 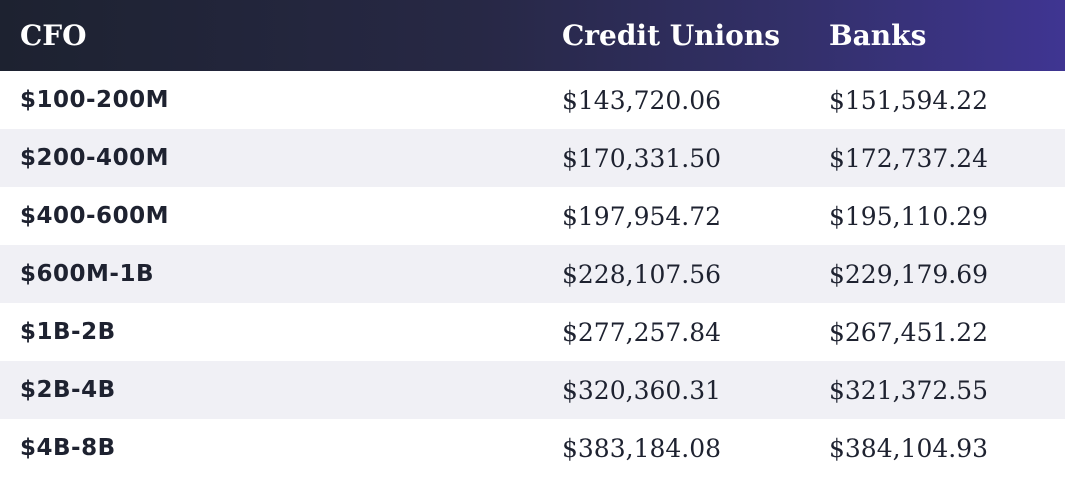 What do you see at coordinates (671, 35) in the screenshot?
I see `header-credit-unions: Credit Unions` at bounding box center [671, 35].